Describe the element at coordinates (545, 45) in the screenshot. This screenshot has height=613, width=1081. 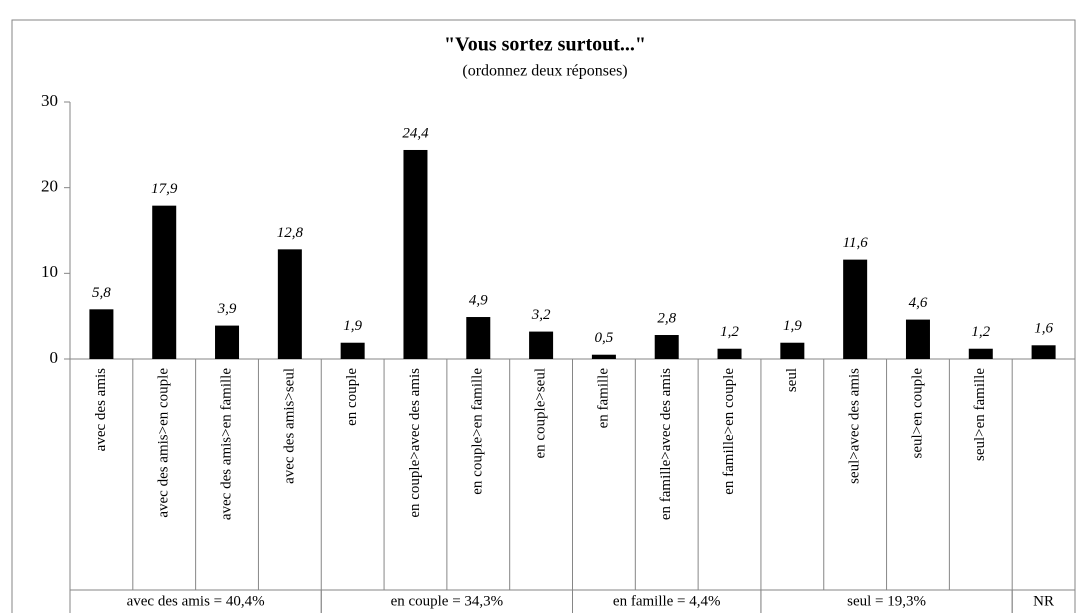
I see `chart-title: "Vous sortez surtout..."` at that location.